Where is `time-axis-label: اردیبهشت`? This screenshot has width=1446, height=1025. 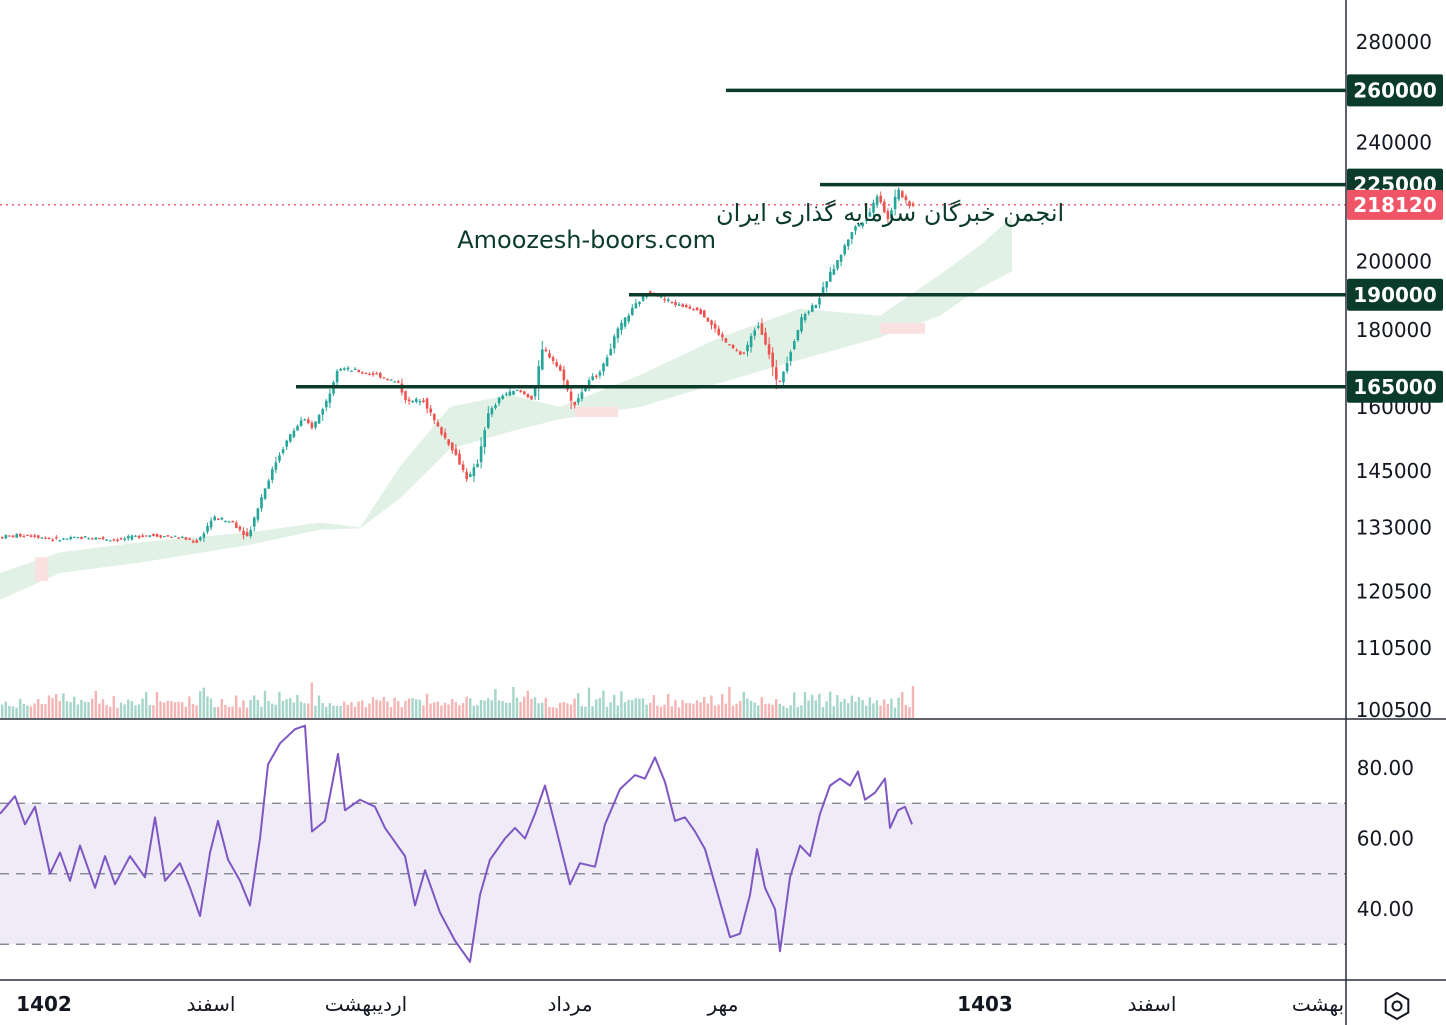
time-axis-label: اردیبهشت is located at coordinates (366, 1004).